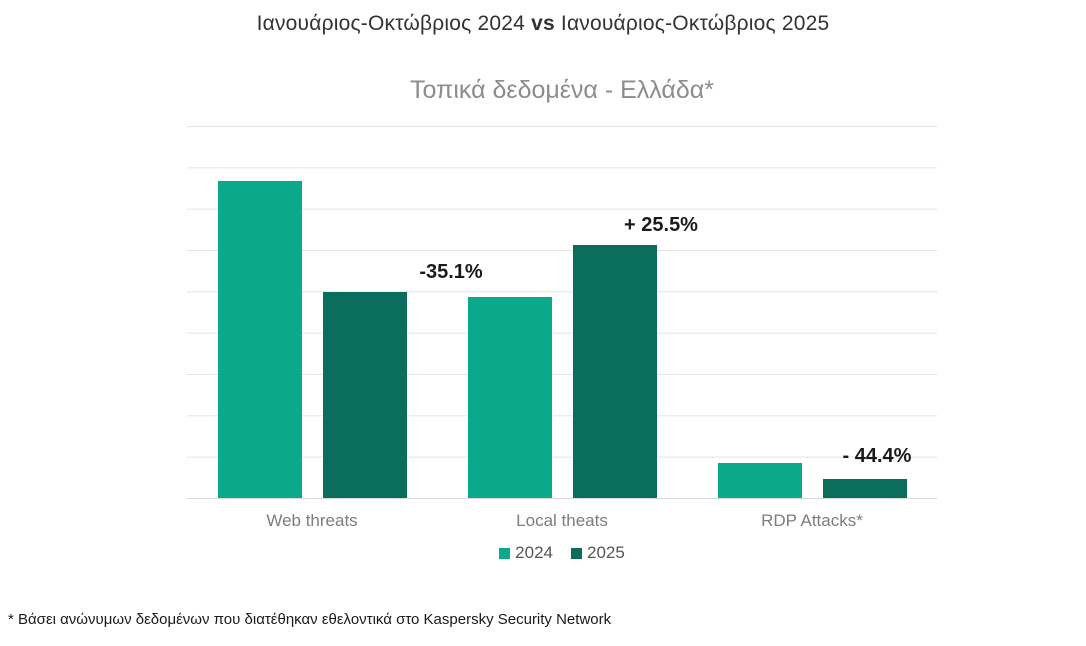  What do you see at coordinates (259, 339) in the screenshot?
I see `bar-2024-web-threats` at bounding box center [259, 339].